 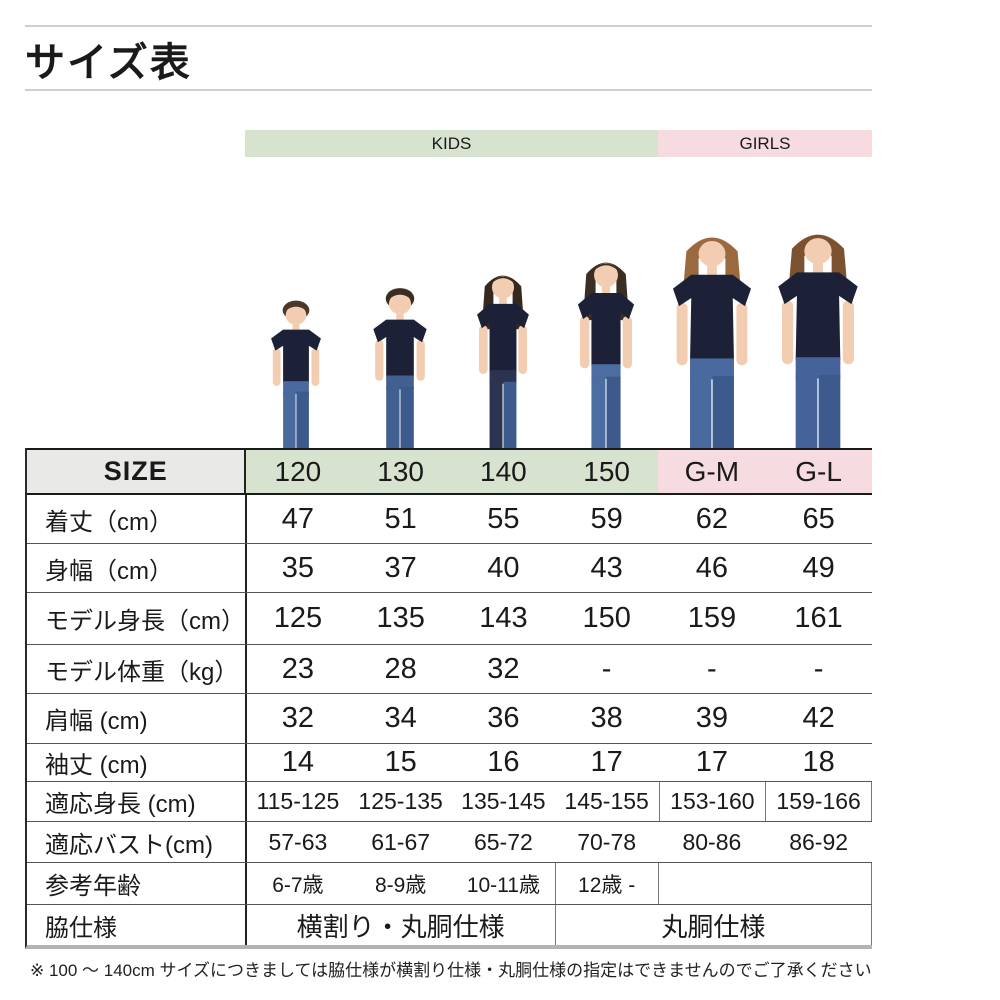 I want to click on group-header-kids: KIDS, so click(x=451, y=143).